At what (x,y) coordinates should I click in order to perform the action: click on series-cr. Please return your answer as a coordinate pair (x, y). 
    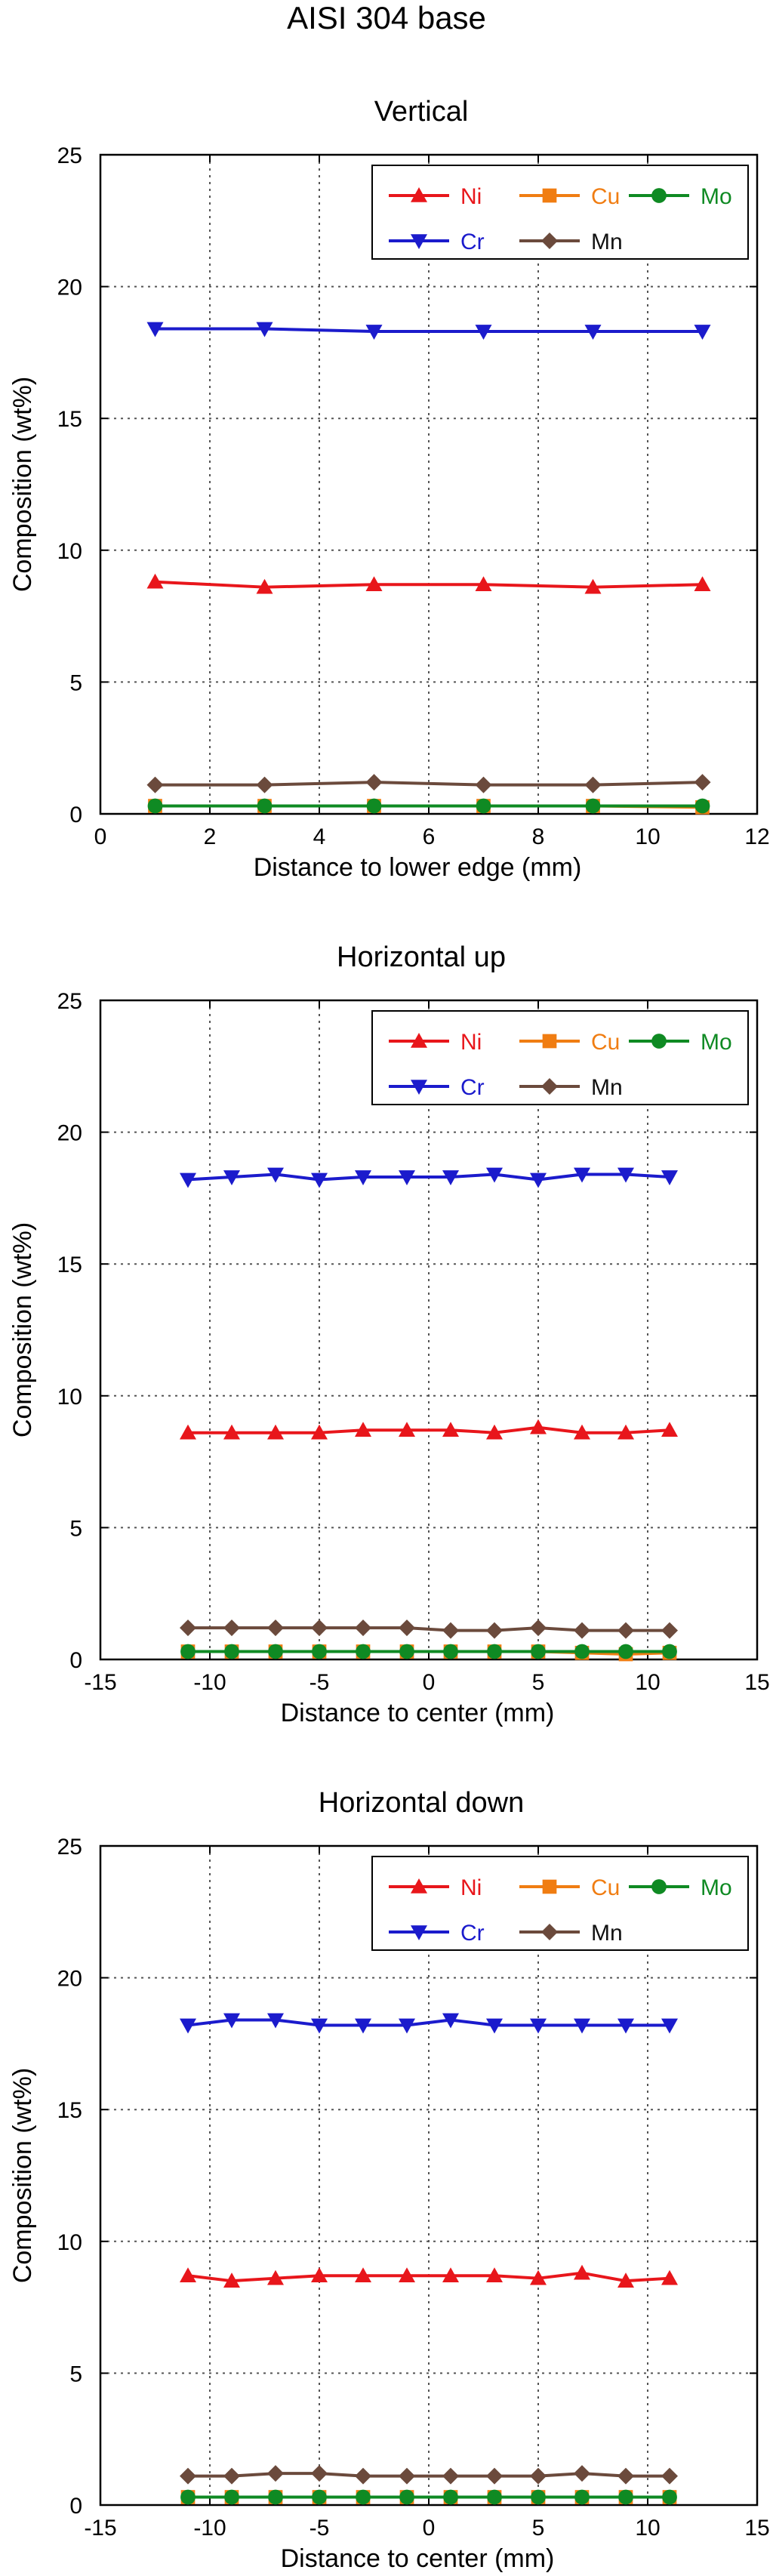
    Looking at the image, I should click on (429, 331).